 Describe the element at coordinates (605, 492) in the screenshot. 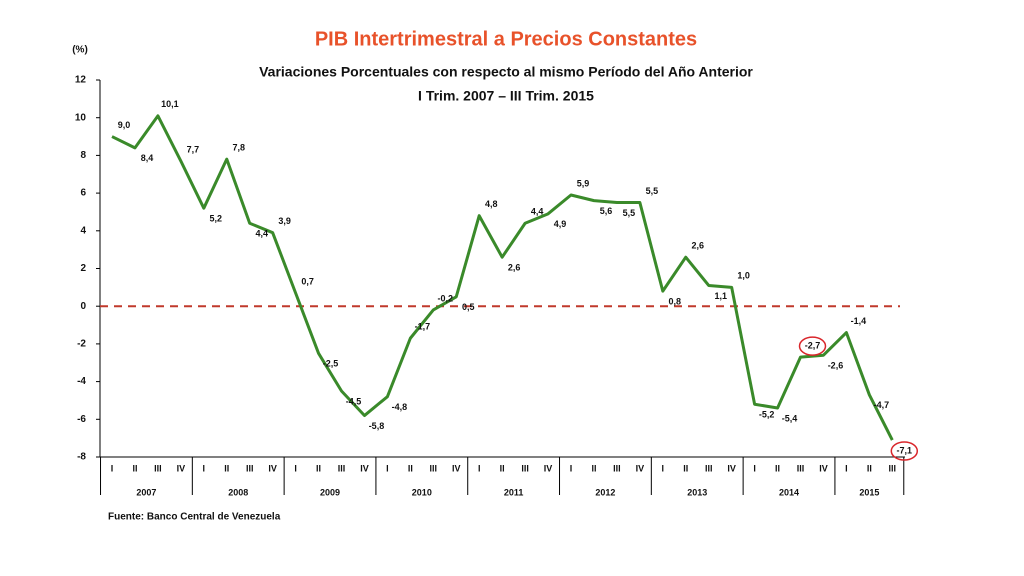

I see `year-label: 2012` at that location.